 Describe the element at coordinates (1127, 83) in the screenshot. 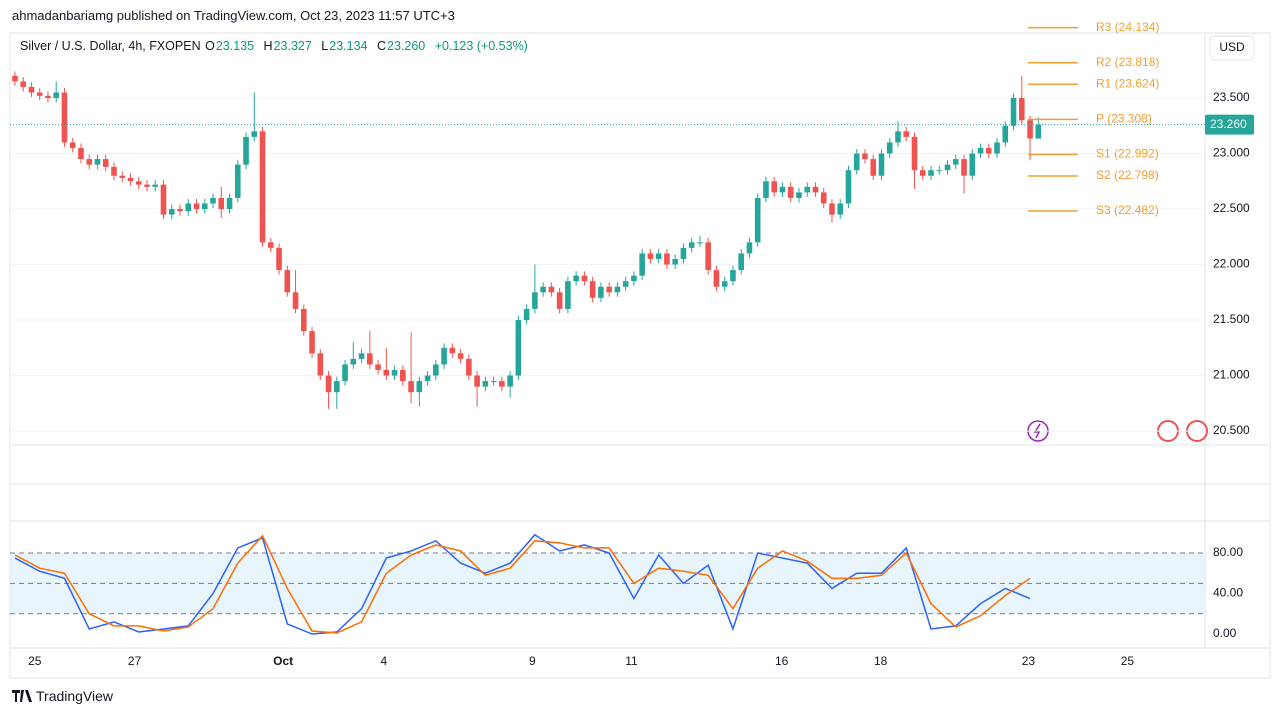

I see `pivot-label: R1 (23.624)` at that location.